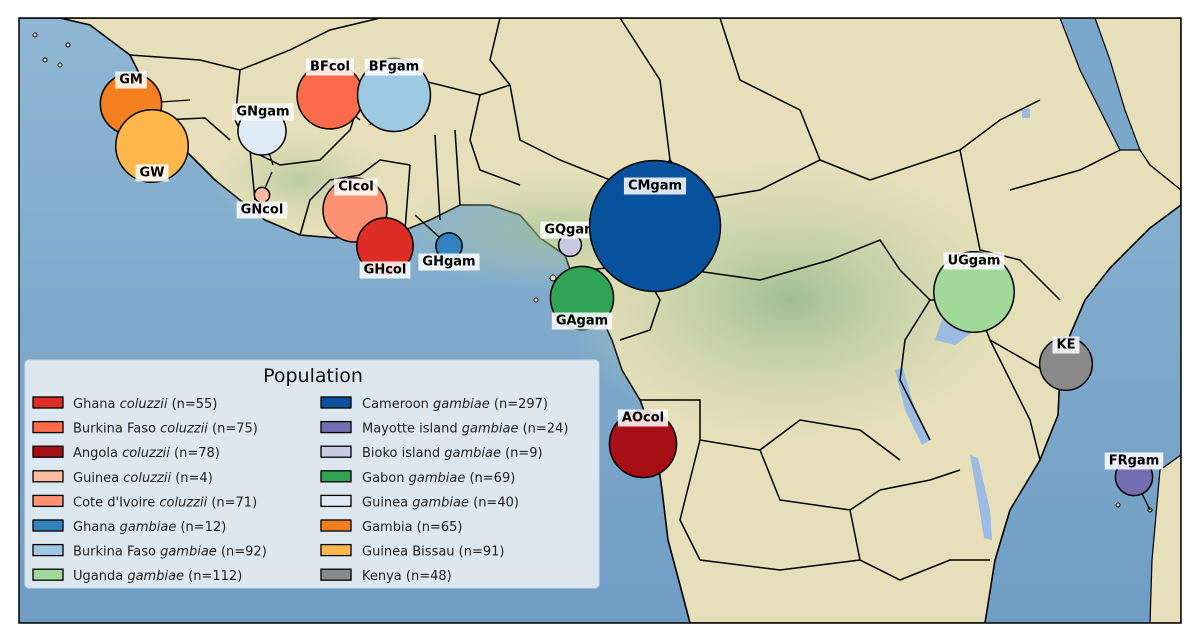 This screenshot has width=1199, height=642. Describe the element at coordinates (433, 552) in the screenshot. I see `legend-entry: Guinea Bissau (n=91)` at that location.